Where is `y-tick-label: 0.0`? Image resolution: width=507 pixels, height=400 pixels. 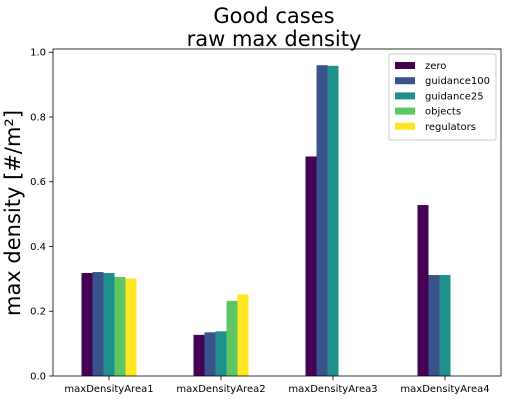 y-tick-label: 0.0 is located at coordinates (38, 377).